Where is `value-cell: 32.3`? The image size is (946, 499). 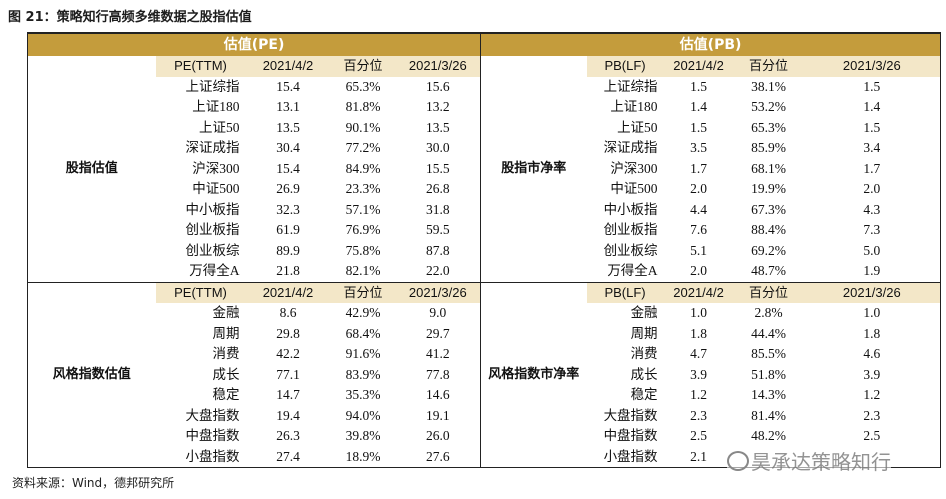 value-cell: 32.3 is located at coordinates (288, 209).